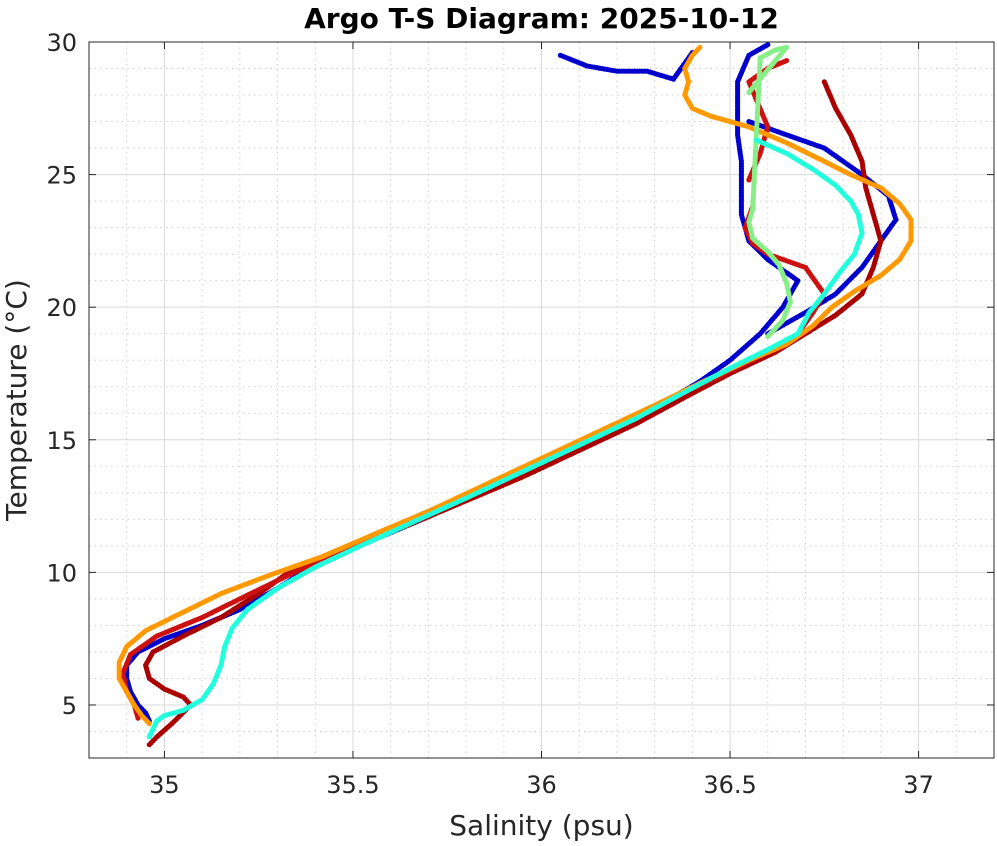  What do you see at coordinates (352, 785) in the screenshot?
I see `x-tick-label: 35.5` at bounding box center [352, 785].